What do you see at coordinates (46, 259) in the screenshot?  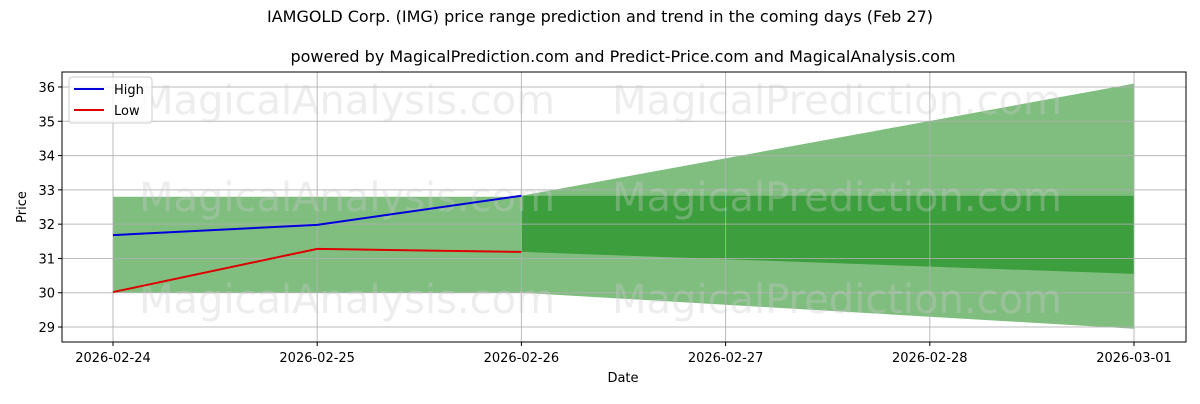 I see `y-tick-label: 31` at bounding box center [46, 259].